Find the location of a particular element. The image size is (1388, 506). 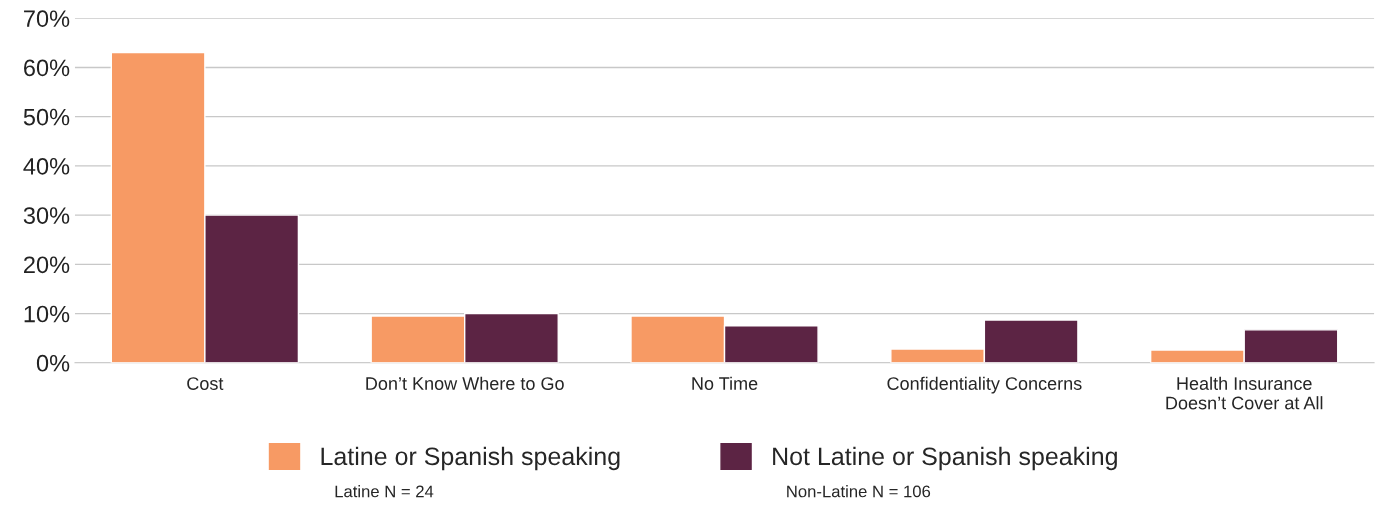

text: Latine N = 24 is located at coordinates (384, 491).